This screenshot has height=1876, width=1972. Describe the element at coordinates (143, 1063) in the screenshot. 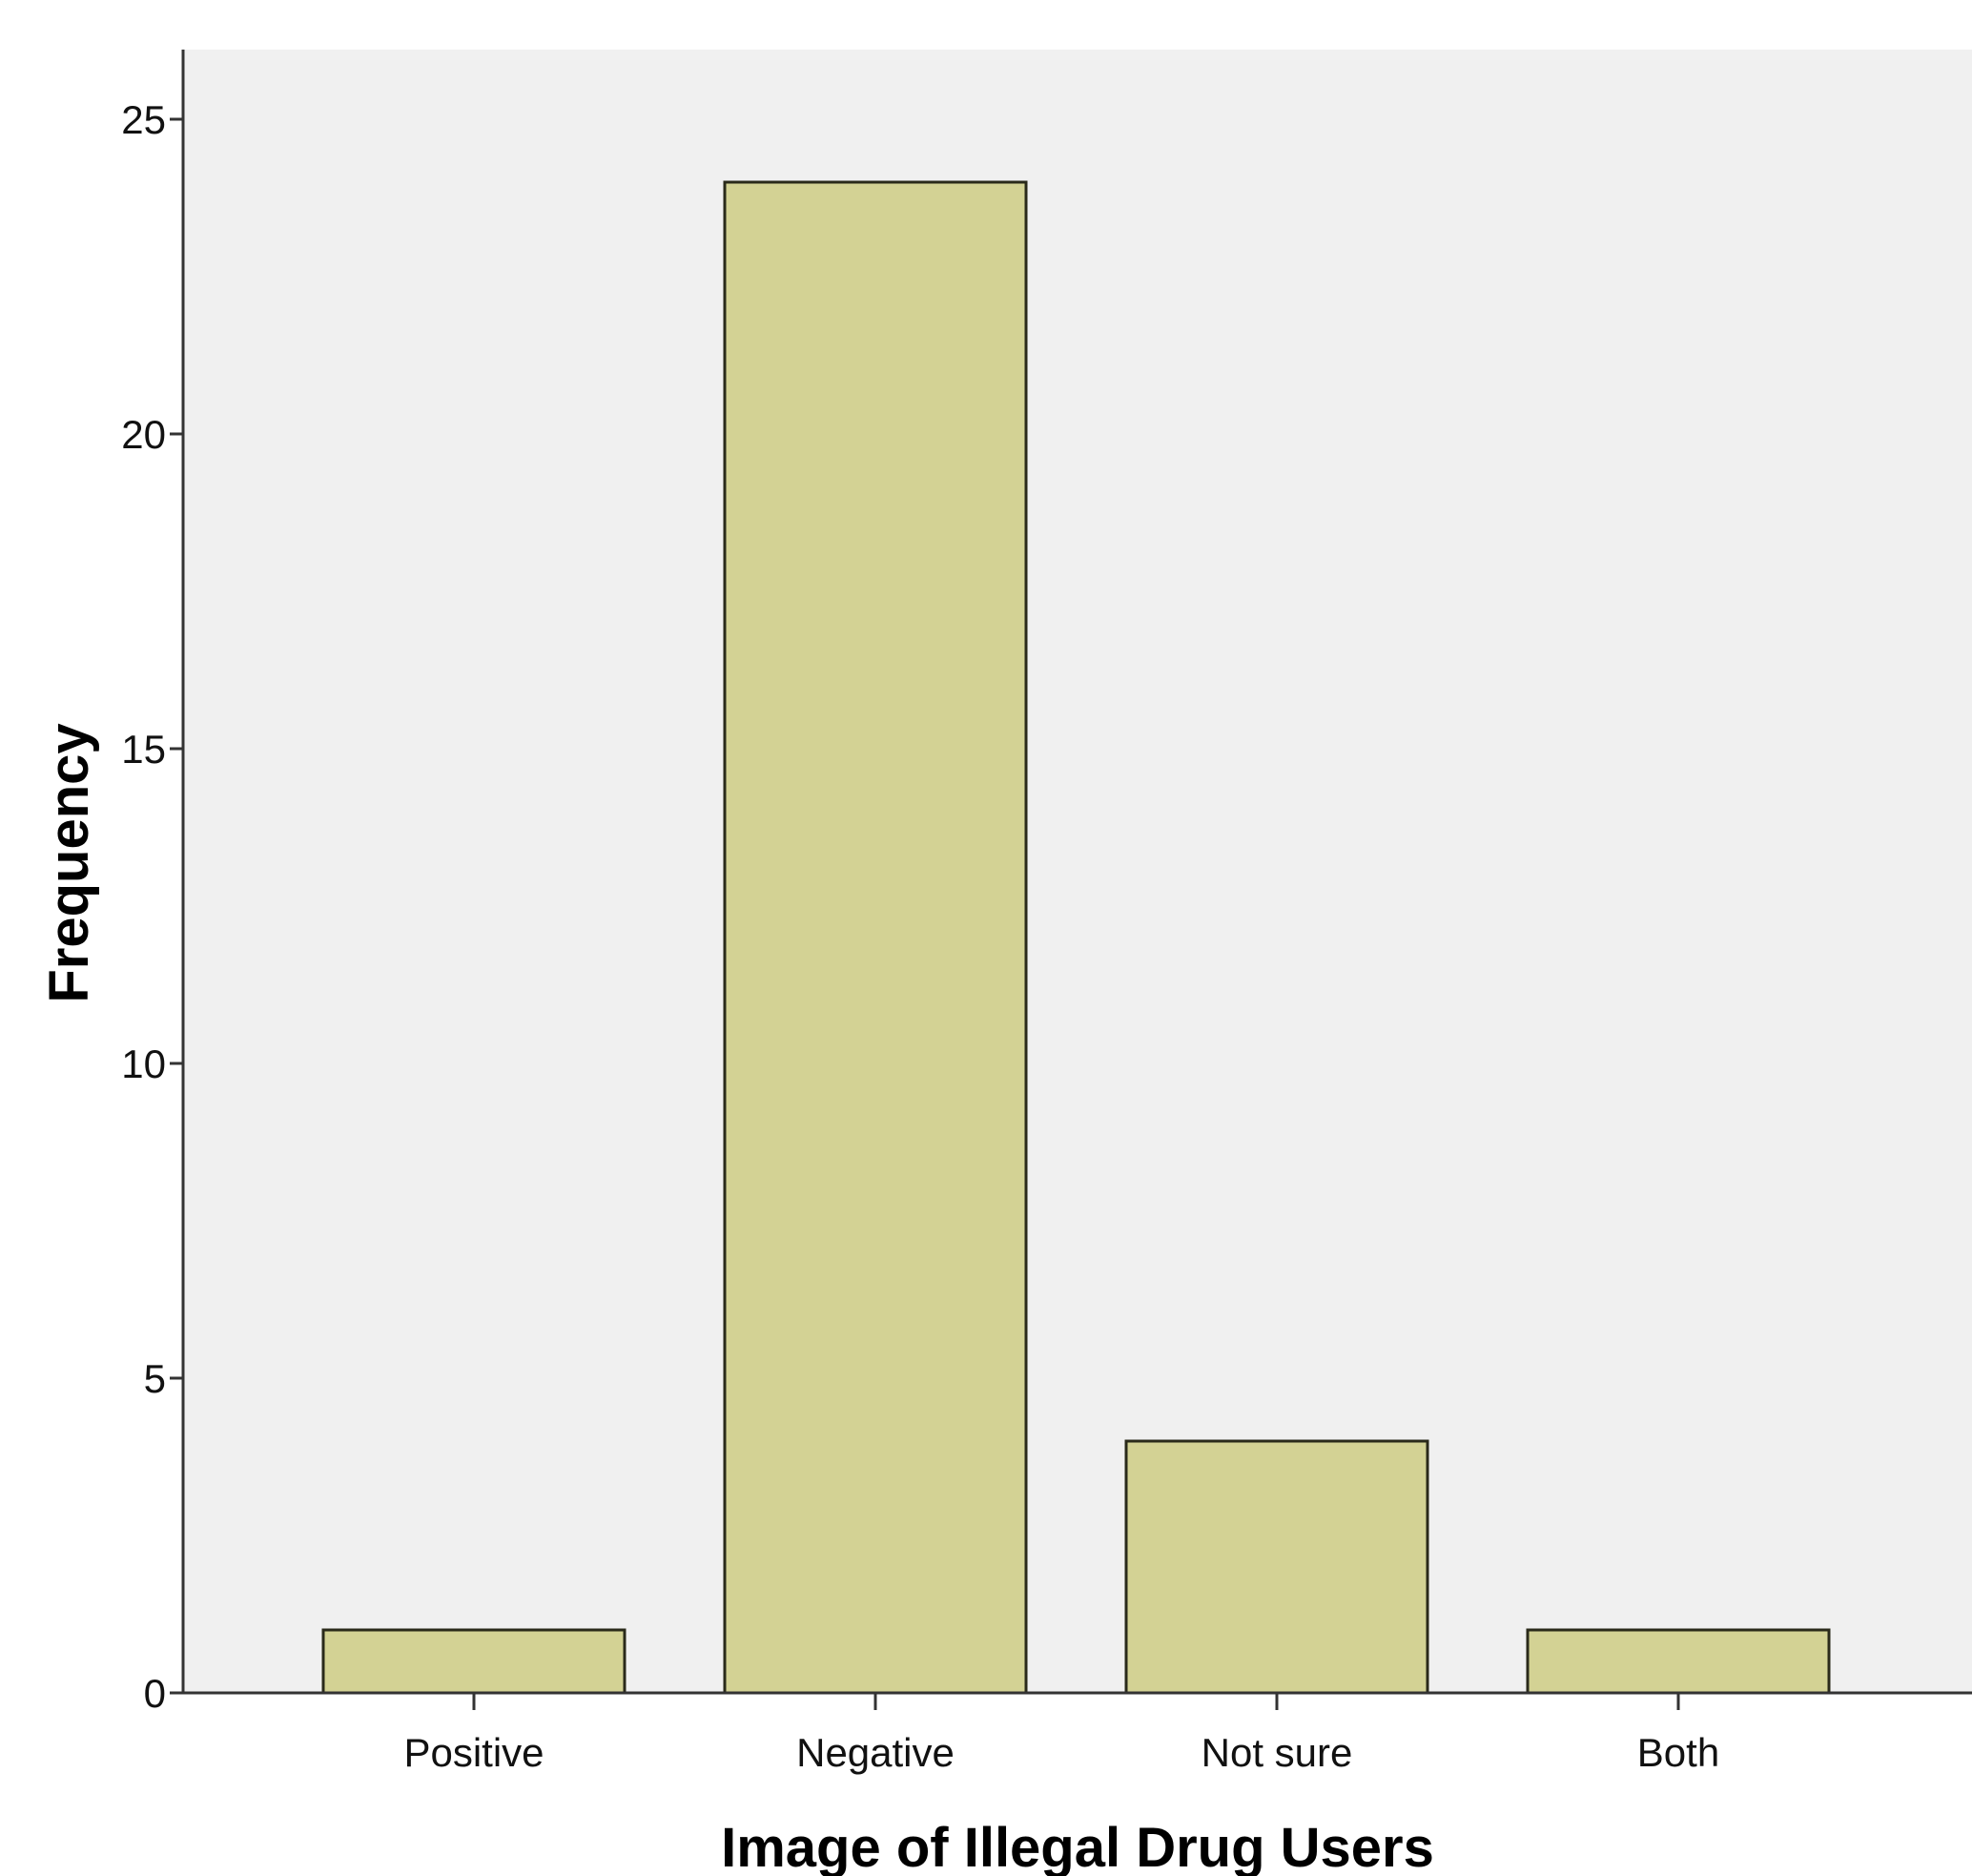

I see `y-tick-label: 10` at that location.